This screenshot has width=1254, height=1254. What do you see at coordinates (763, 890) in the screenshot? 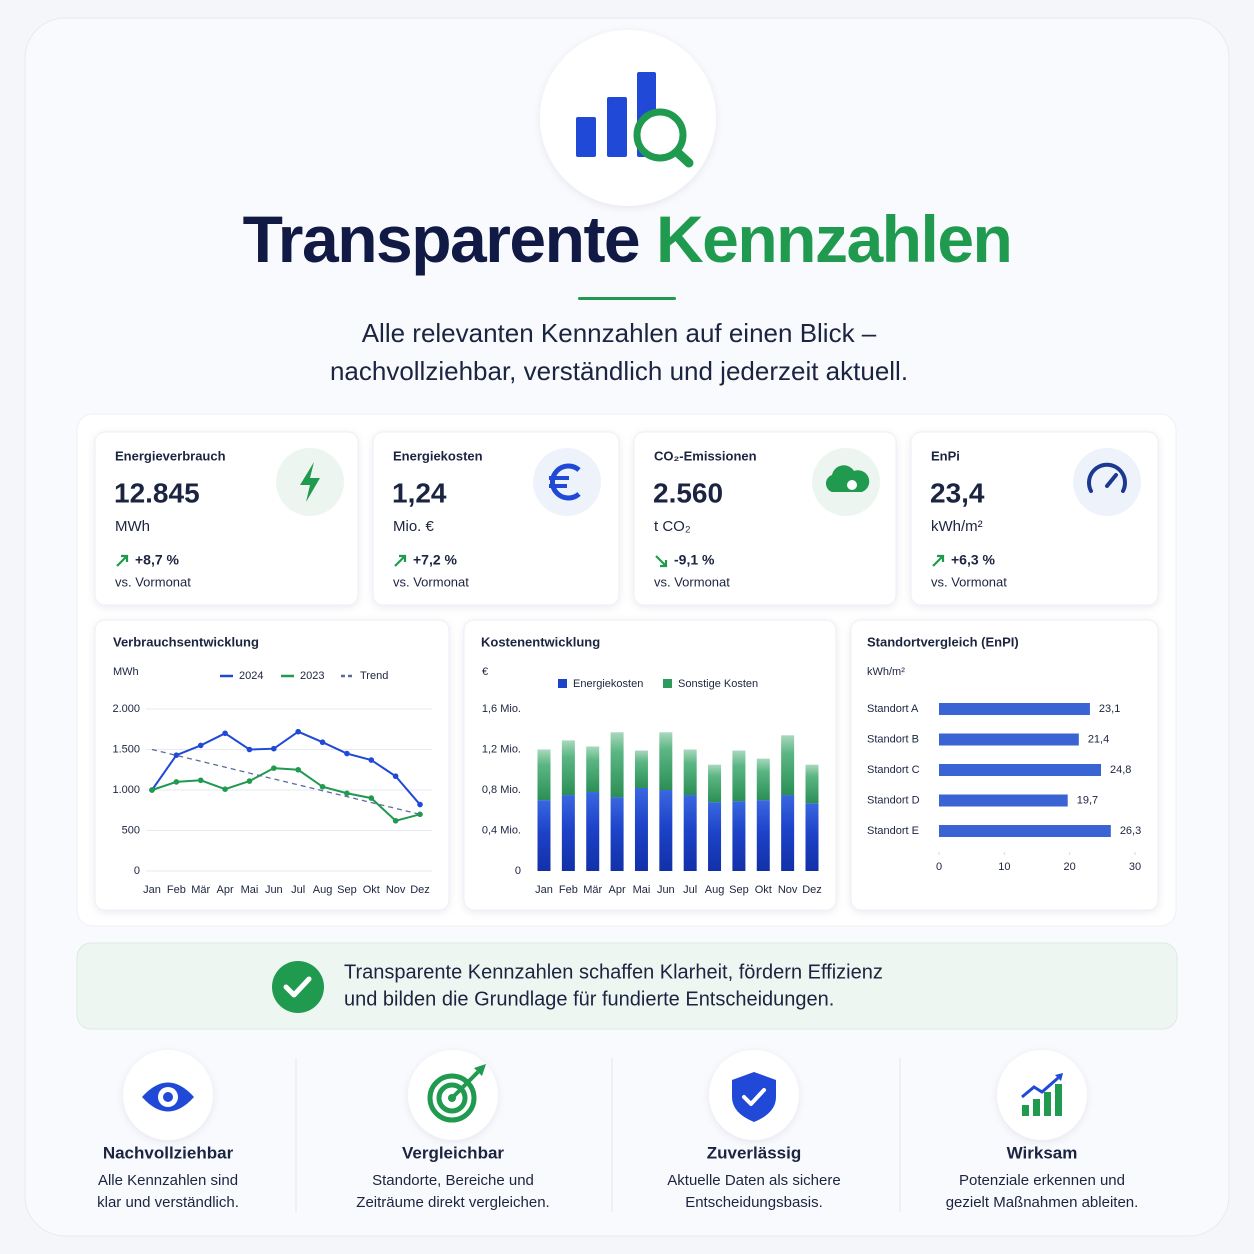
I see `x-tick-label: Okt` at bounding box center [763, 890].